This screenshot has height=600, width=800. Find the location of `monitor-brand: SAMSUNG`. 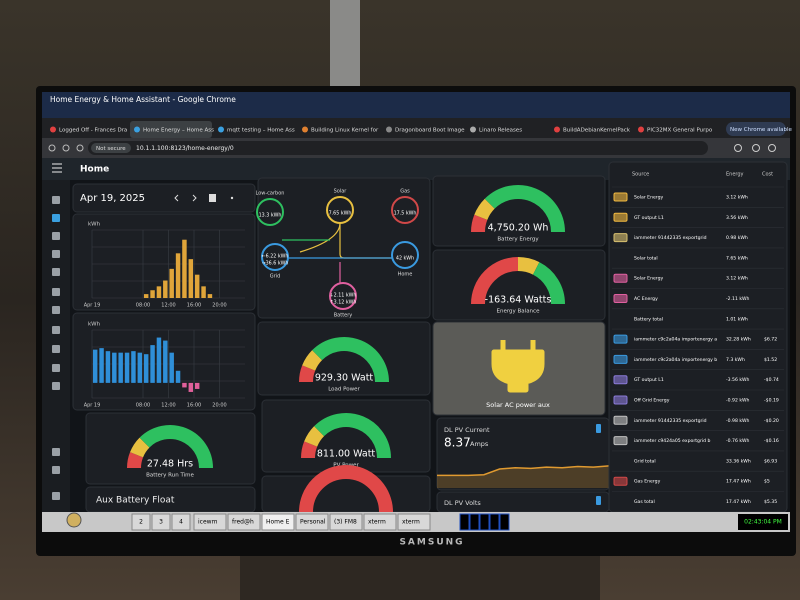

monitor-brand: SAMSUNG is located at coordinates (431, 543).